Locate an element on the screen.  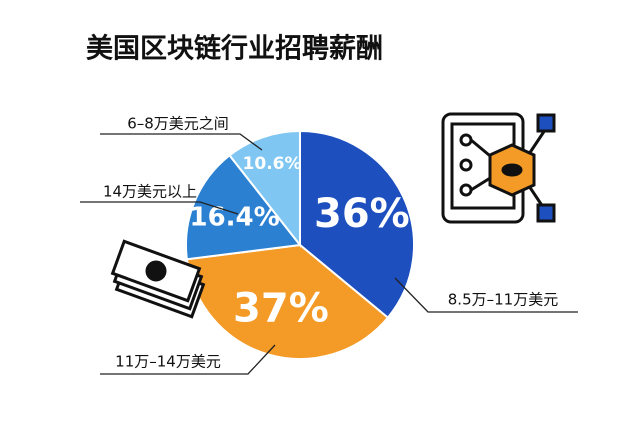
value-label: 10.6% is located at coordinates (272, 164).